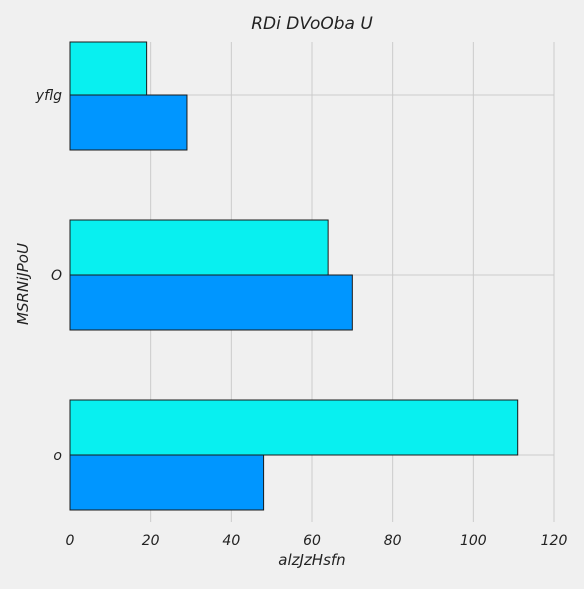 This screenshot has width=584, height=589. I want to click on x-tick-label-5: 100, so click(473, 541).